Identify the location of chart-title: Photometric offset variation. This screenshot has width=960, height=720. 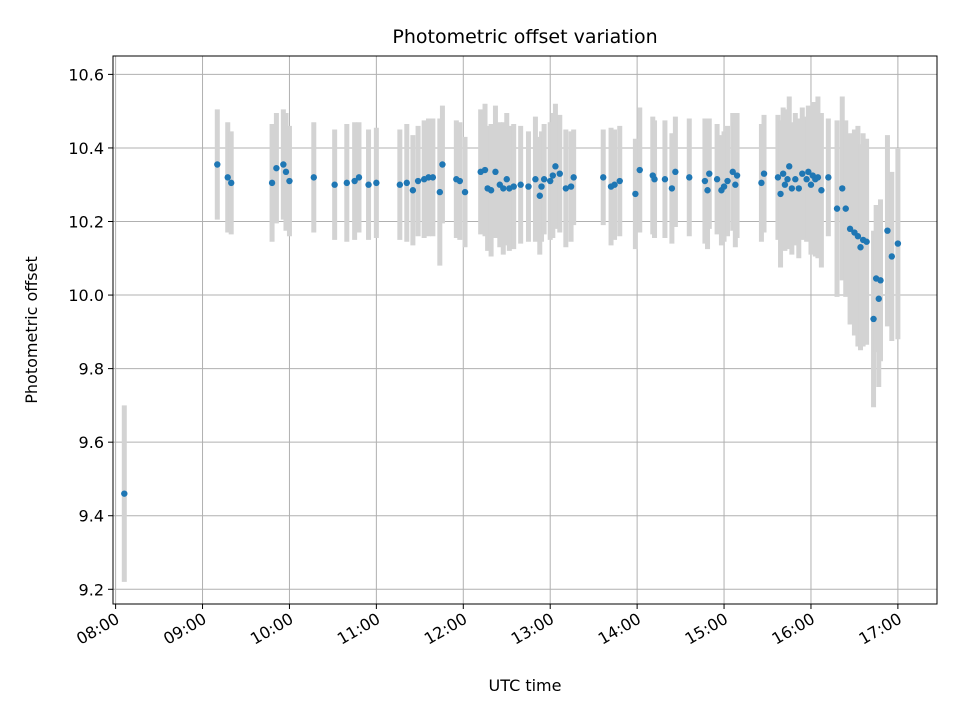
(524, 37).